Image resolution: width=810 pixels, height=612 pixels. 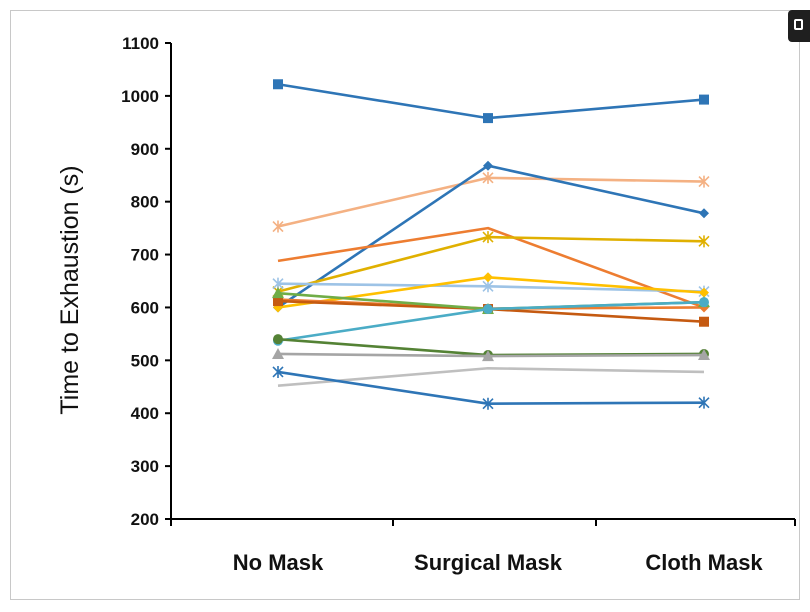 I want to click on y-tick-label: 1000, so click(x=140, y=96).